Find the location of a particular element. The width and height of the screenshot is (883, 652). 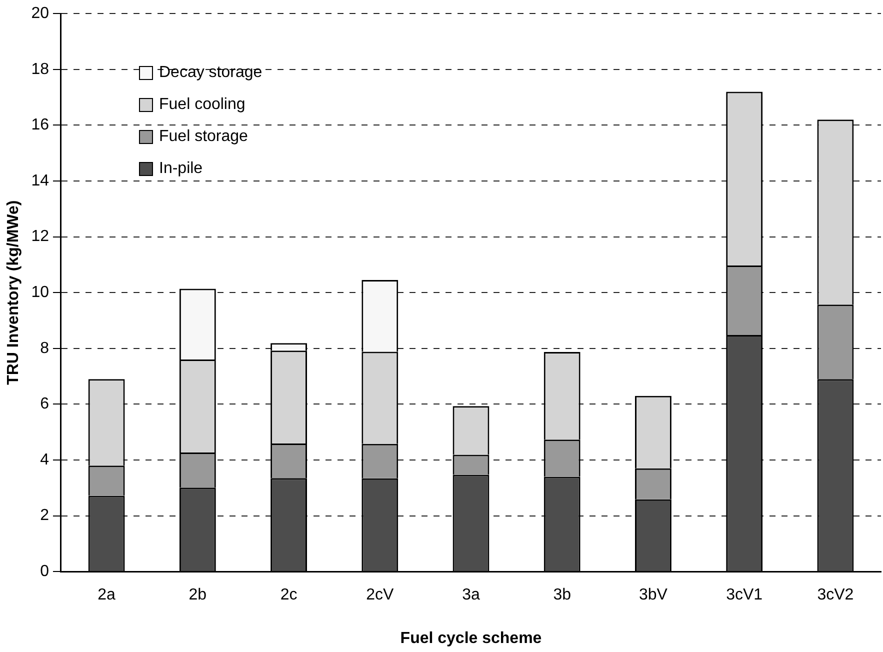

x-axis-title: Fuel cycle scheme is located at coordinates (471, 638).